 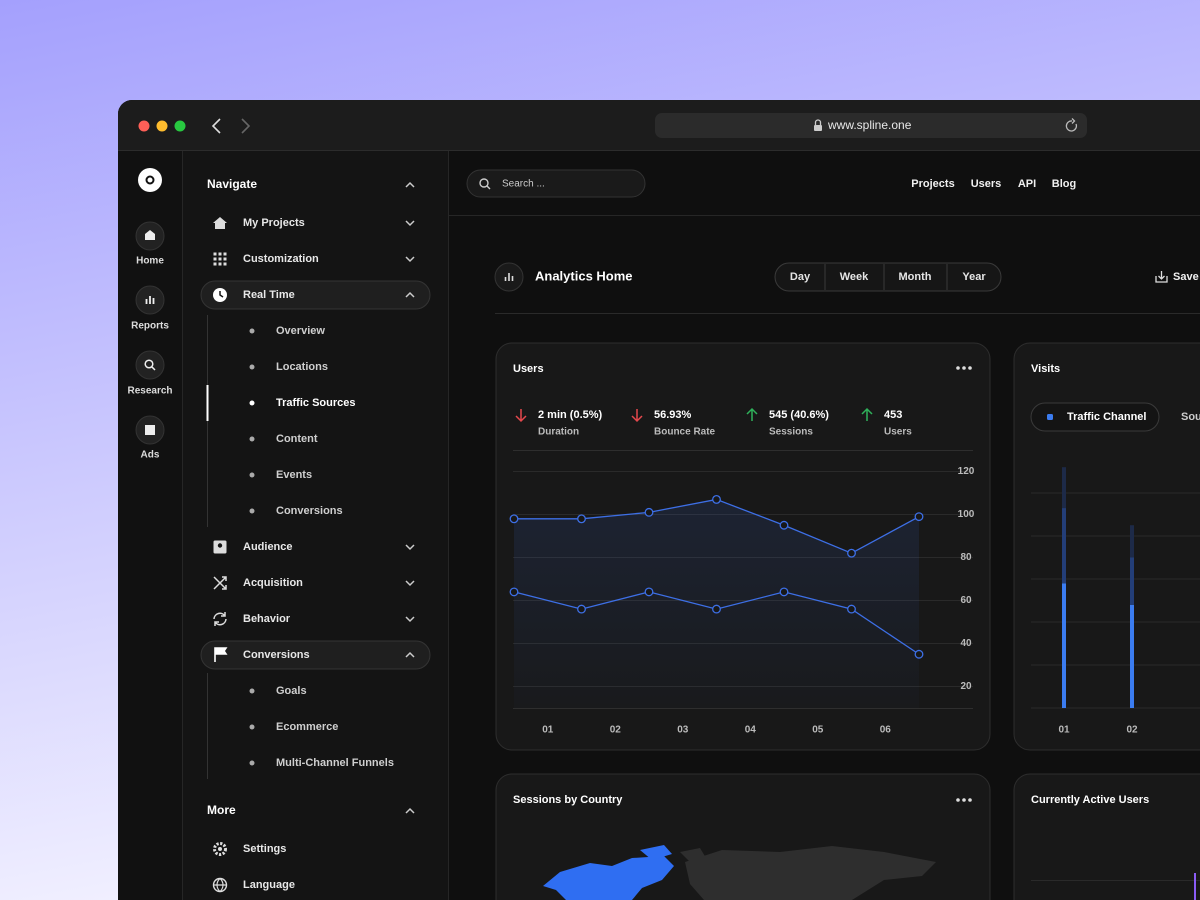 I want to click on nav-item: My Projects, so click(x=274, y=223).